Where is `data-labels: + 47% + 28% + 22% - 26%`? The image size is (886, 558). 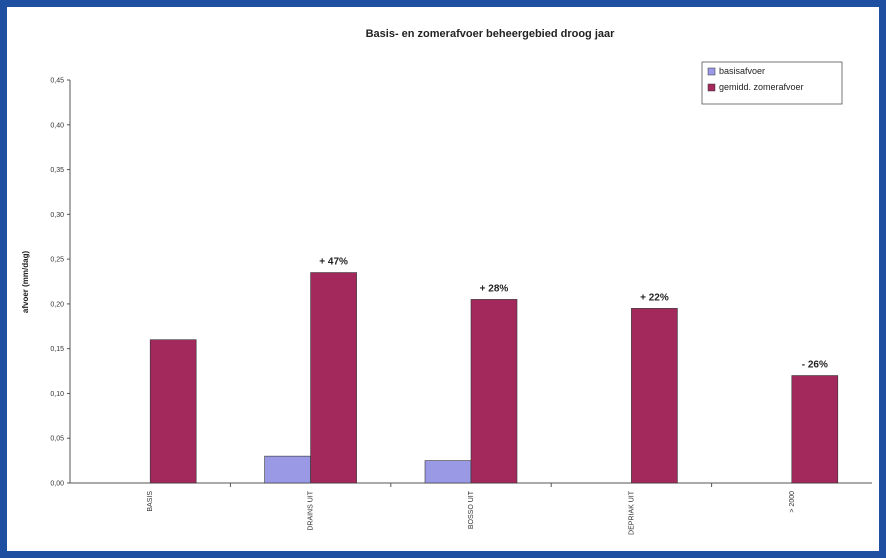 data-labels: + 47% + 28% + 22% - 26% is located at coordinates (573, 314).